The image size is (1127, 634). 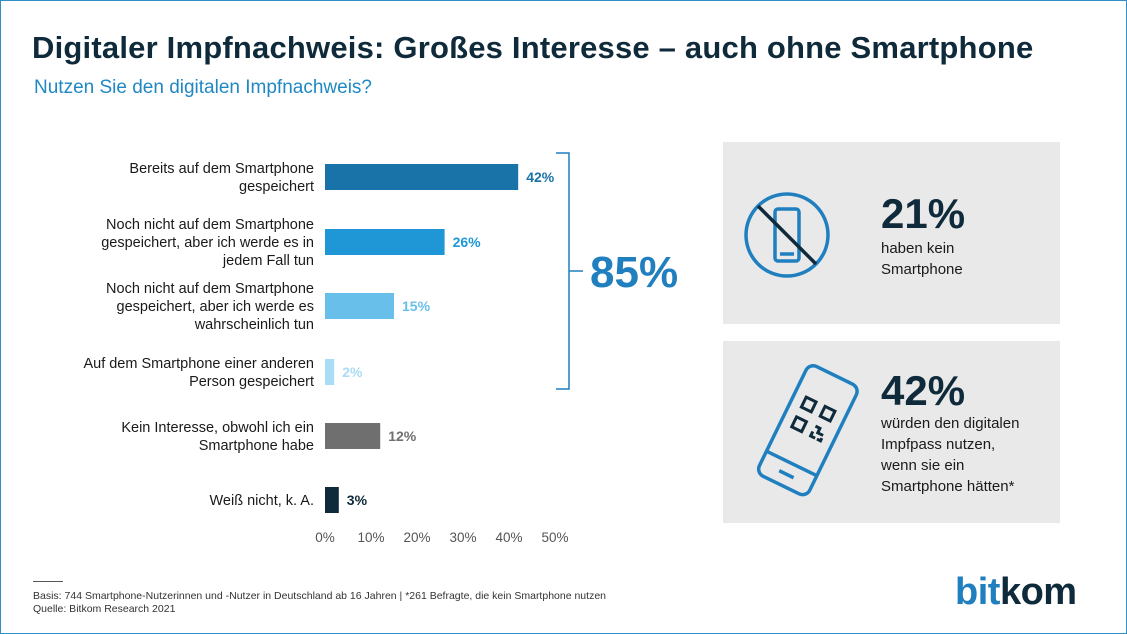 What do you see at coordinates (787, 235) in the screenshot?
I see `no-smartphone-icon` at bounding box center [787, 235].